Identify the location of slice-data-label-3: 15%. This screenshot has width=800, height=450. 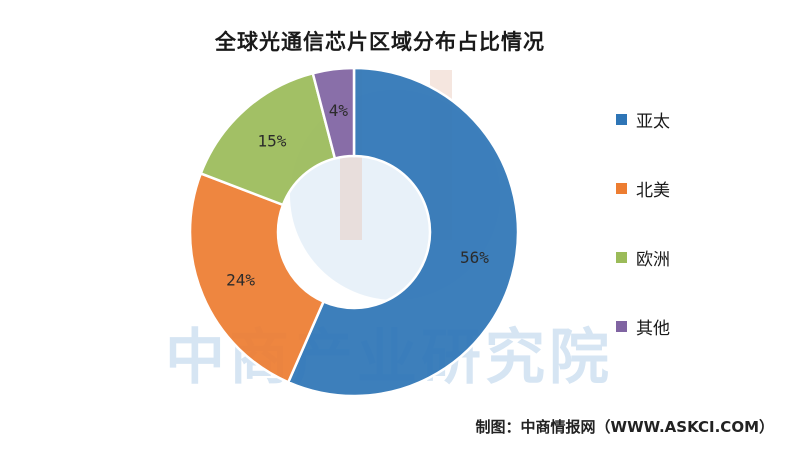
(272, 140).